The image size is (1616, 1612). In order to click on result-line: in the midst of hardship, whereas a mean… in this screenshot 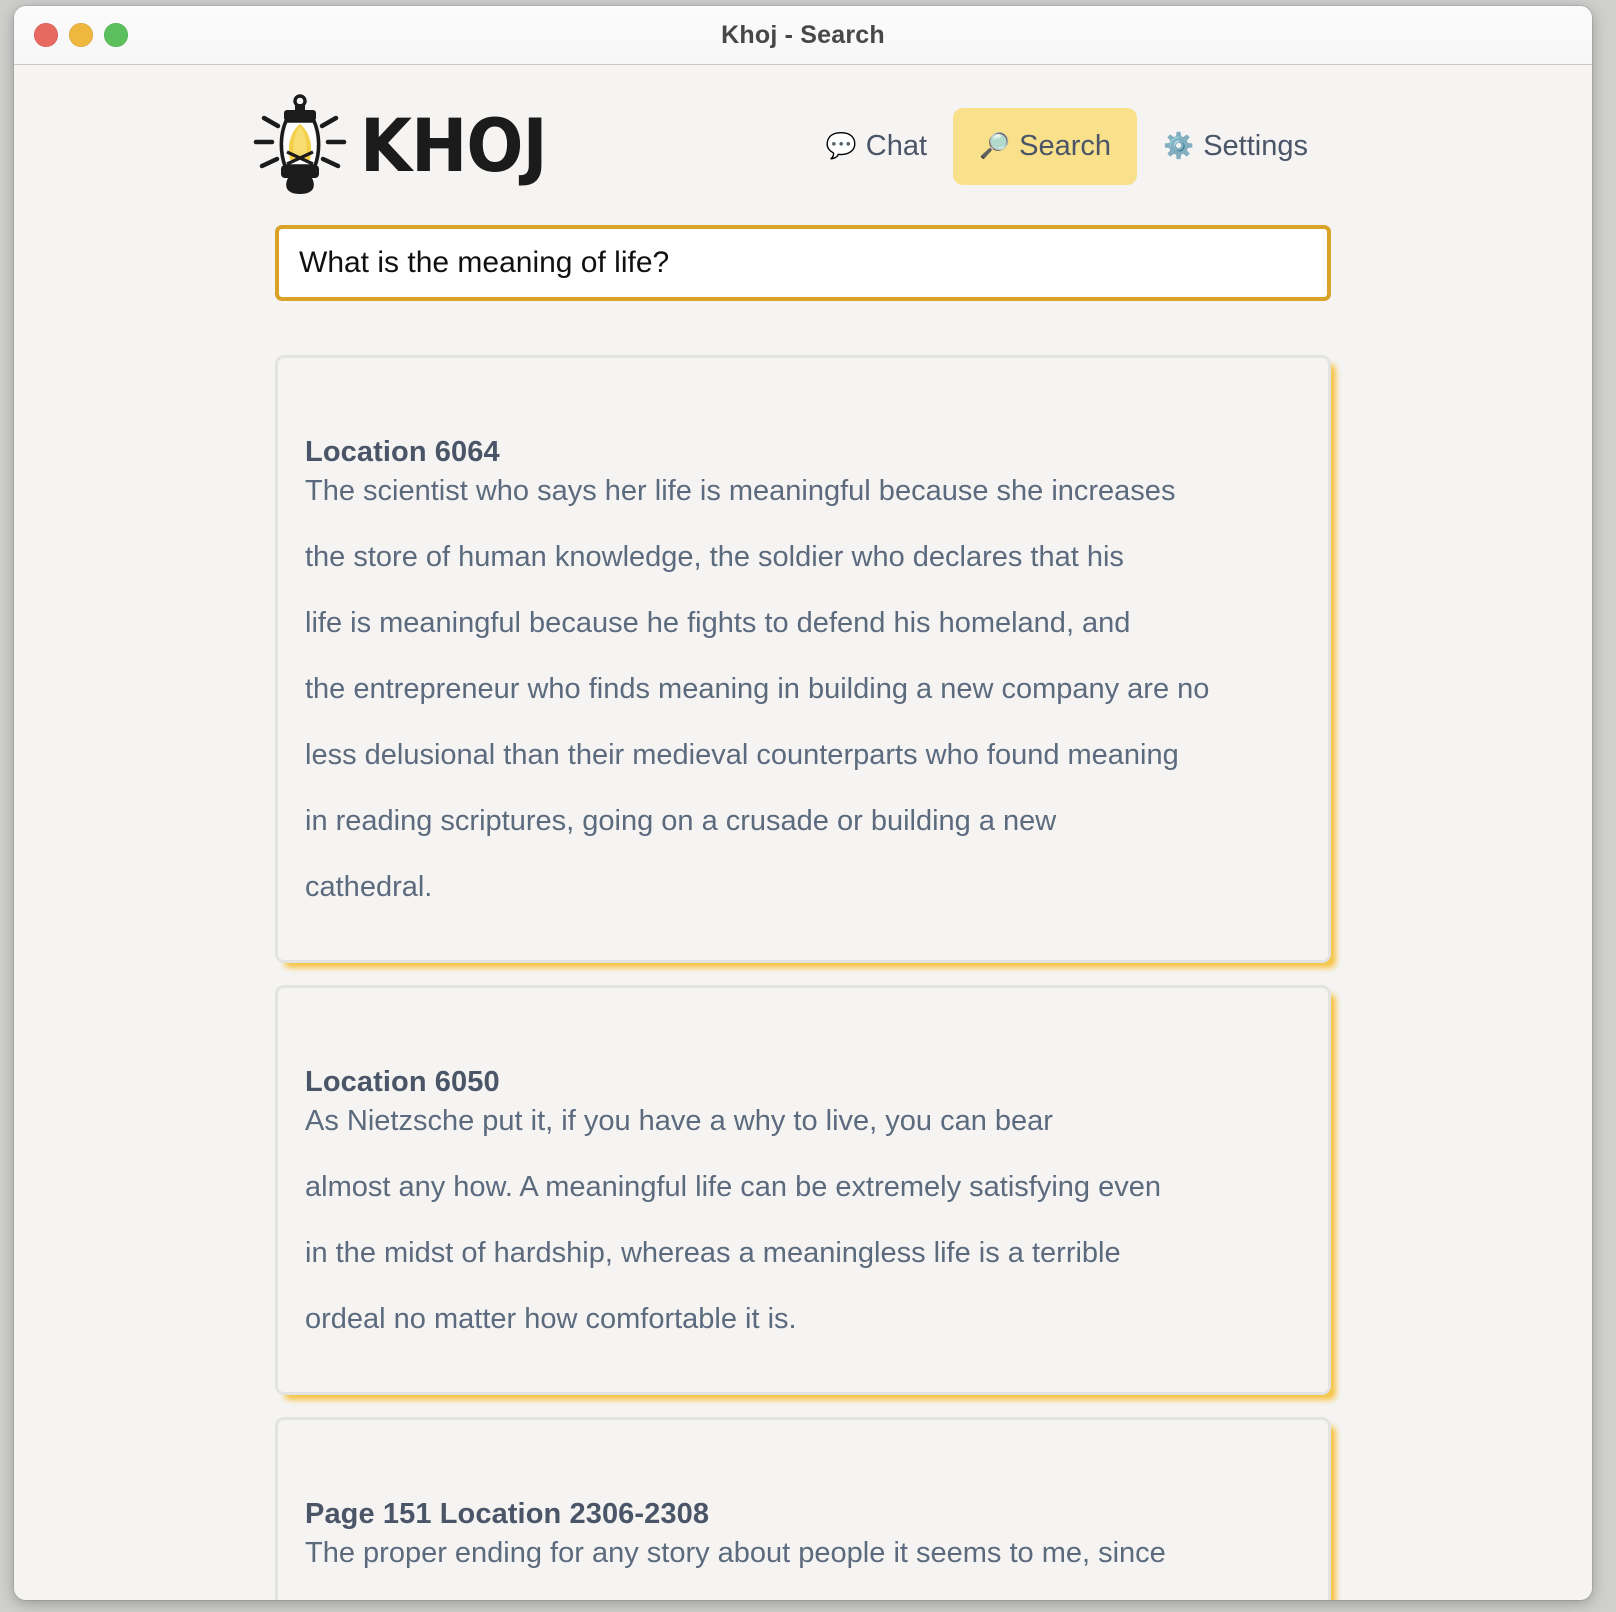, I will do `click(713, 1253)`.